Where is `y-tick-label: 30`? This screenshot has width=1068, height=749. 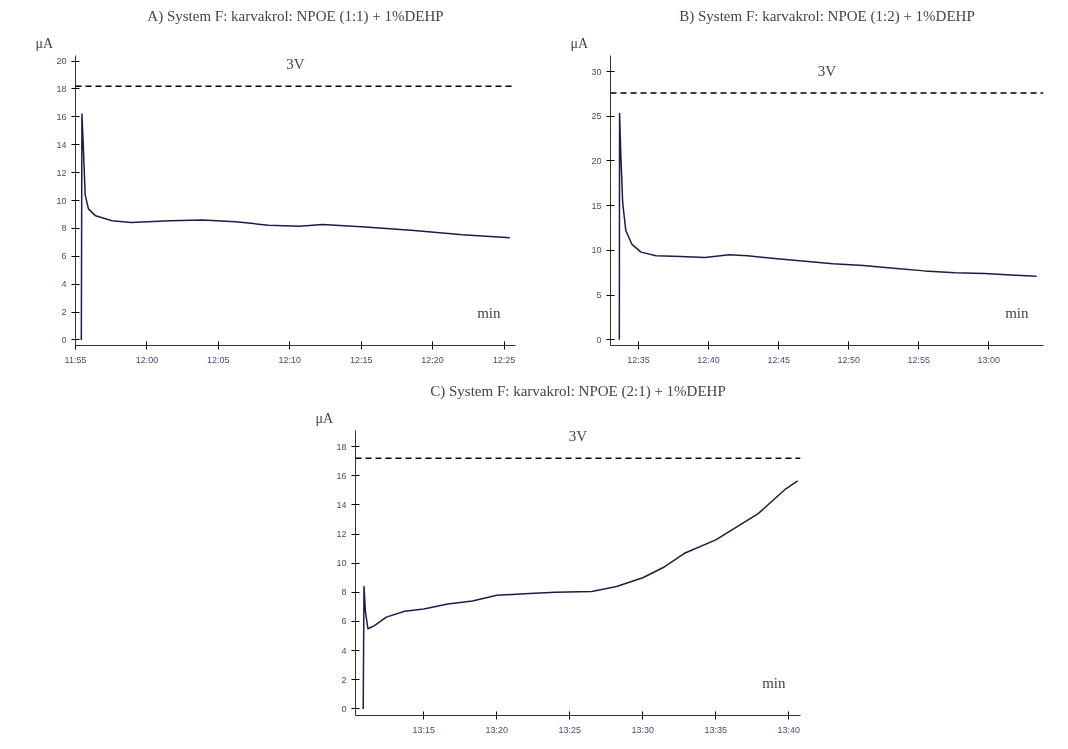 y-tick-label: 30 is located at coordinates (596, 71).